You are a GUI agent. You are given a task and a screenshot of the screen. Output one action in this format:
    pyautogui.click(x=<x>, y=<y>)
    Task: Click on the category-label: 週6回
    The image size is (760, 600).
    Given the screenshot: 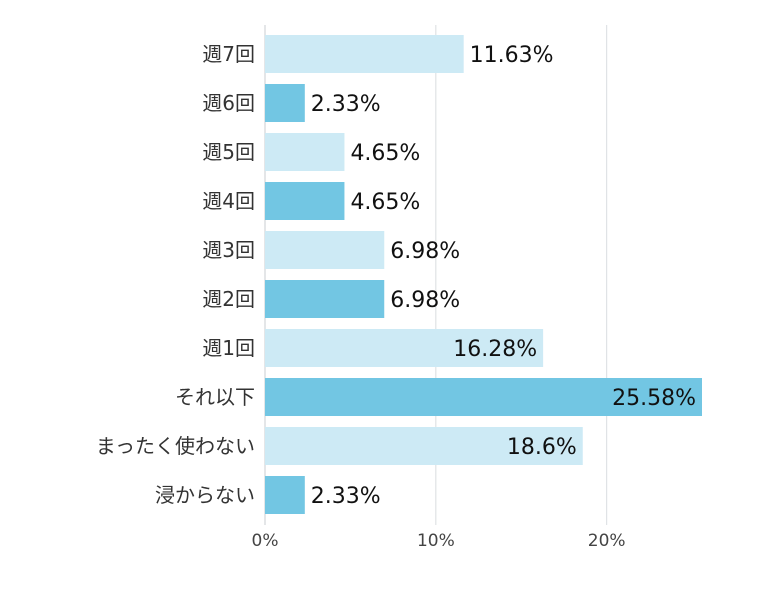 What is the action you would take?
    pyautogui.click(x=228, y=103)
    